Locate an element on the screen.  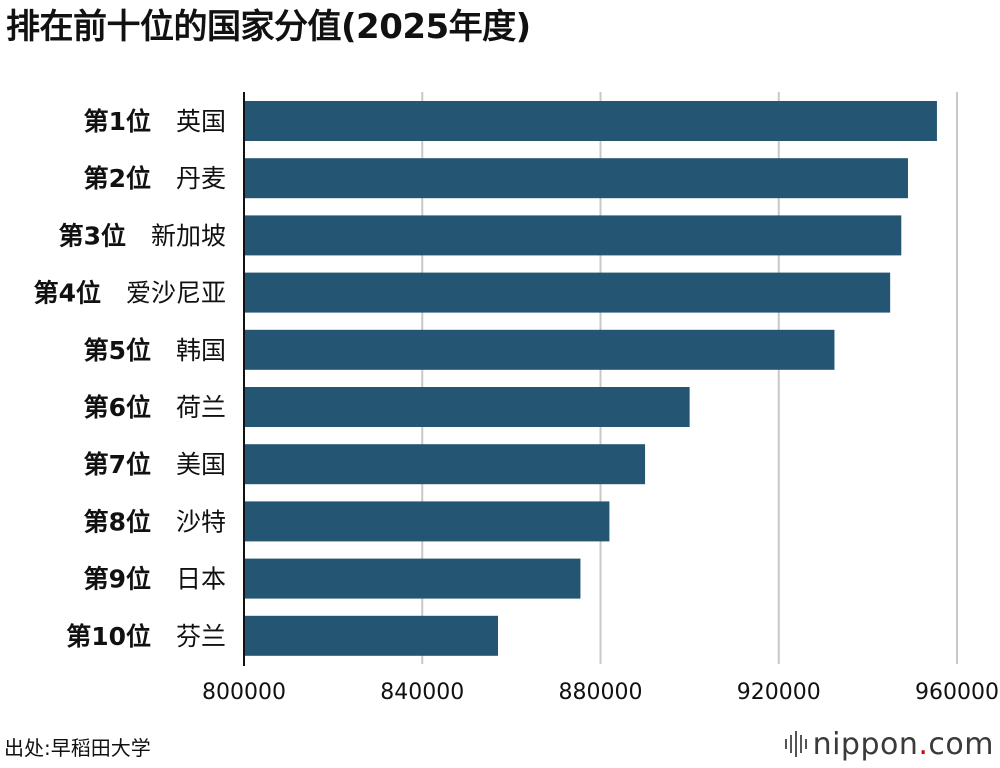
nippon-logo: nippon.com is located at coordinates (889, 744).